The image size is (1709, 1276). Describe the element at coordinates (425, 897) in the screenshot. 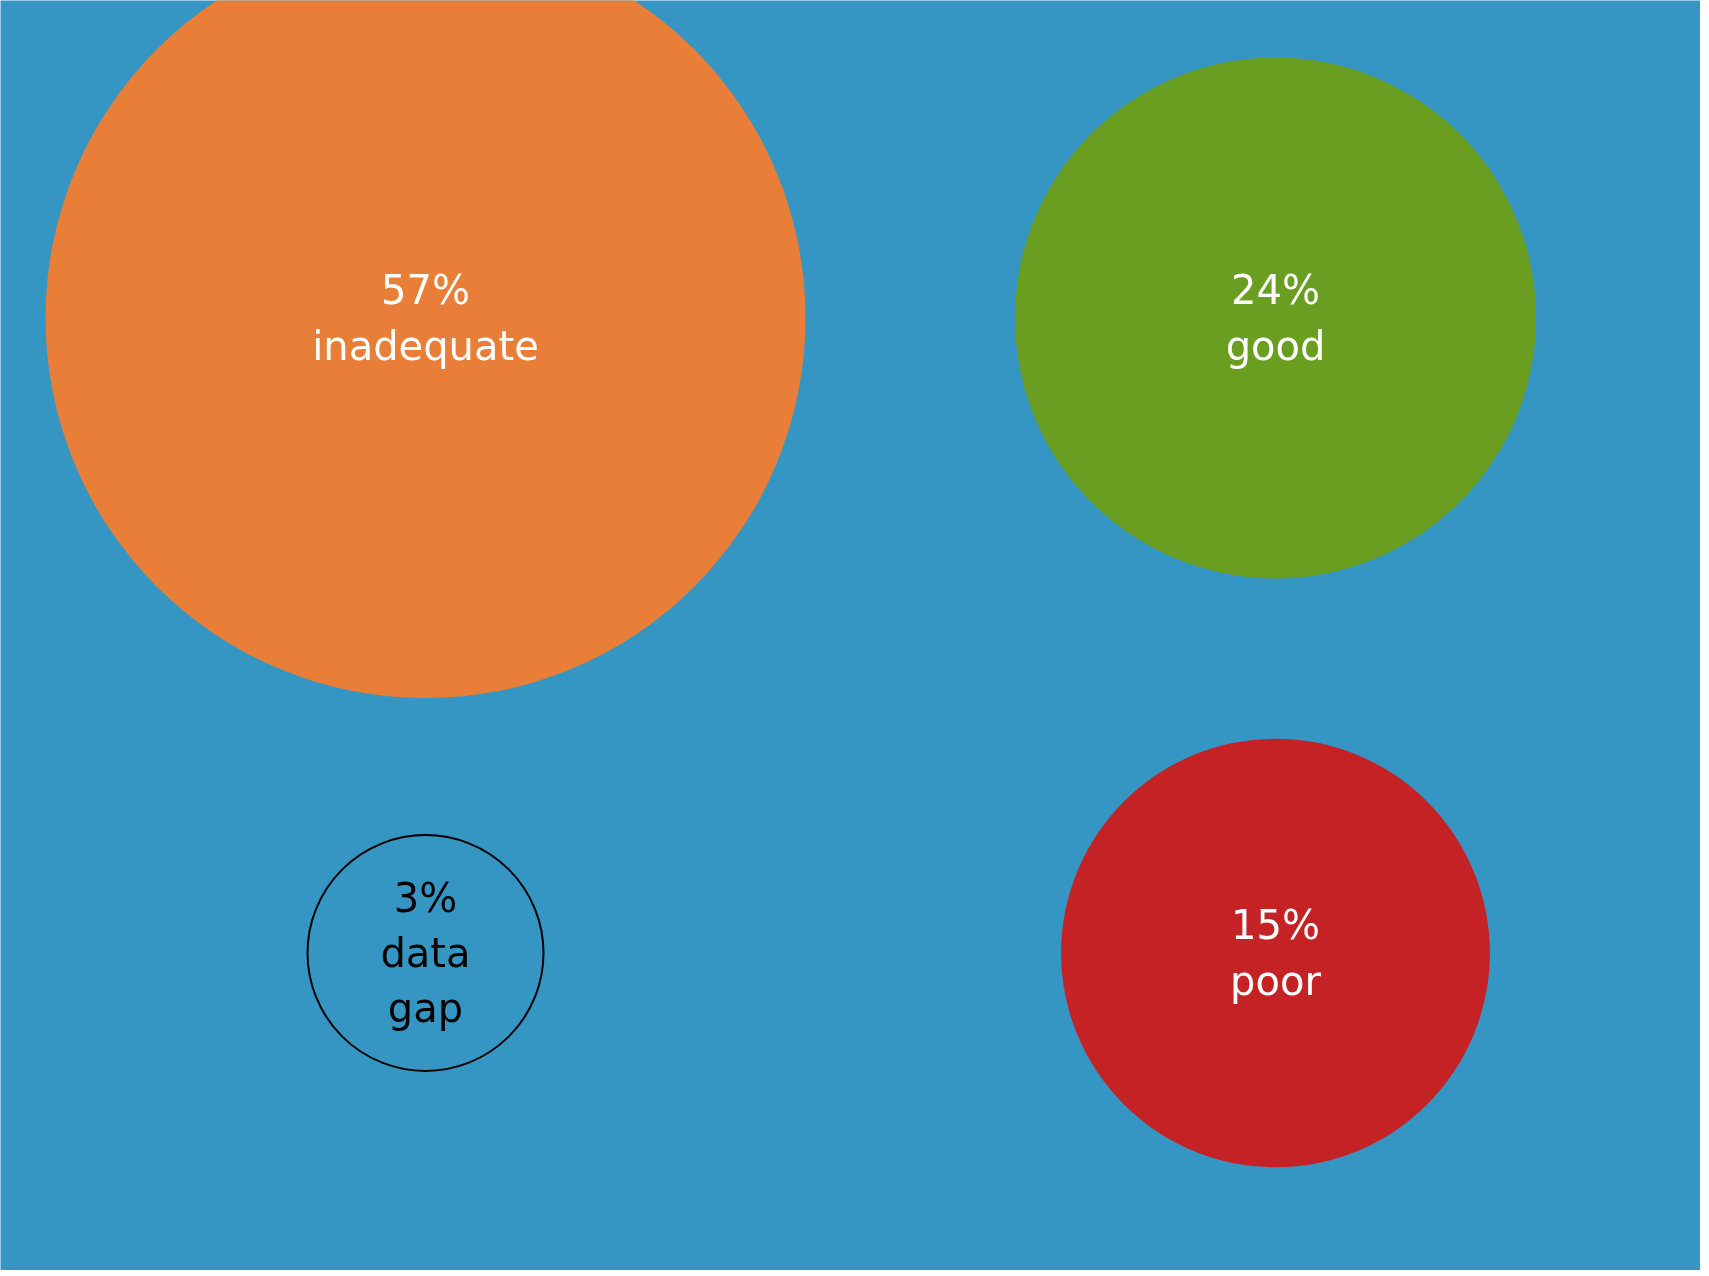

I see `data-label: 3%` at that location.